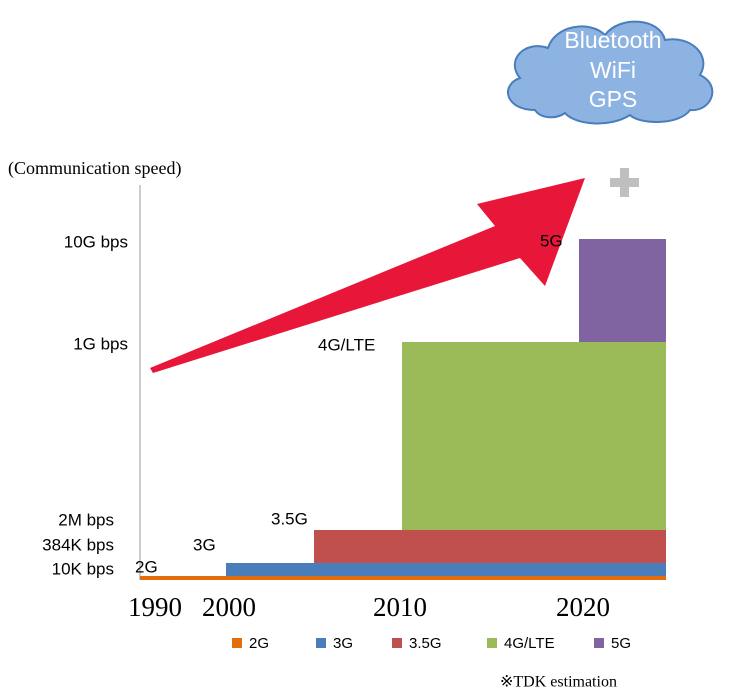 The image size is (754, 694). What do you see at coordinates (229, 607) in the screenshot?
I see `x-label: 2000` at bounding box center [229, 607].